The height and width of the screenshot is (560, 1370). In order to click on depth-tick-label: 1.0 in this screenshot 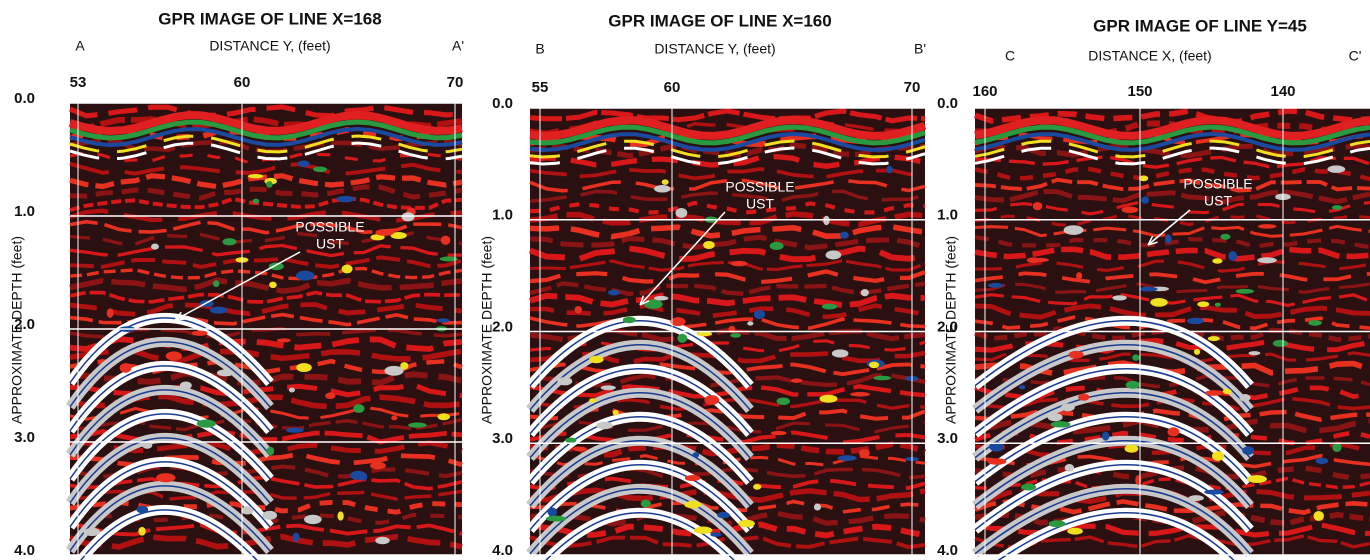, I will do `click(947, 215)`.